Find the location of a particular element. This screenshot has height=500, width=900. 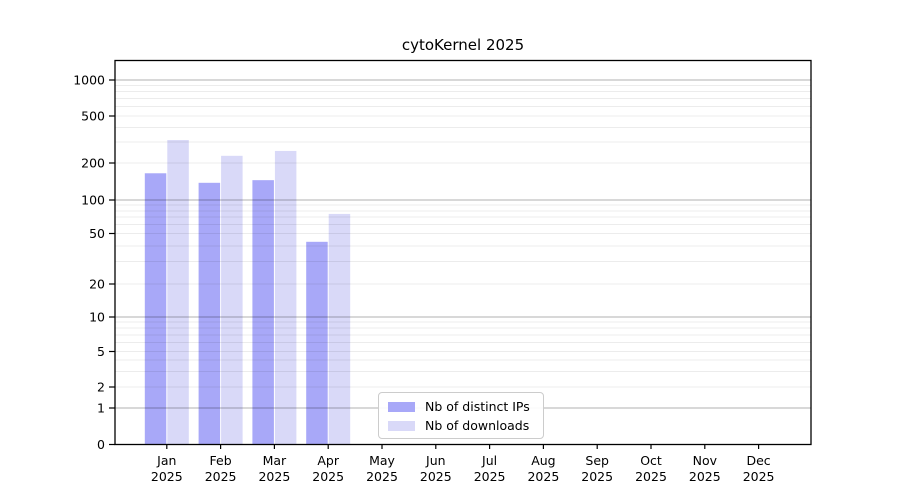

x-tick-label-month: Nov is located at coordinates (705, 460).